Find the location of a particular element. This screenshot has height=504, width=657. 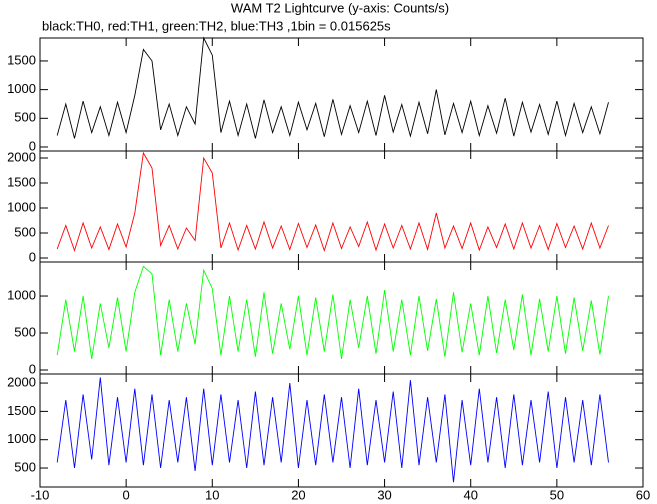

x-tick-label: 30 is located at coordinates (384, 494).